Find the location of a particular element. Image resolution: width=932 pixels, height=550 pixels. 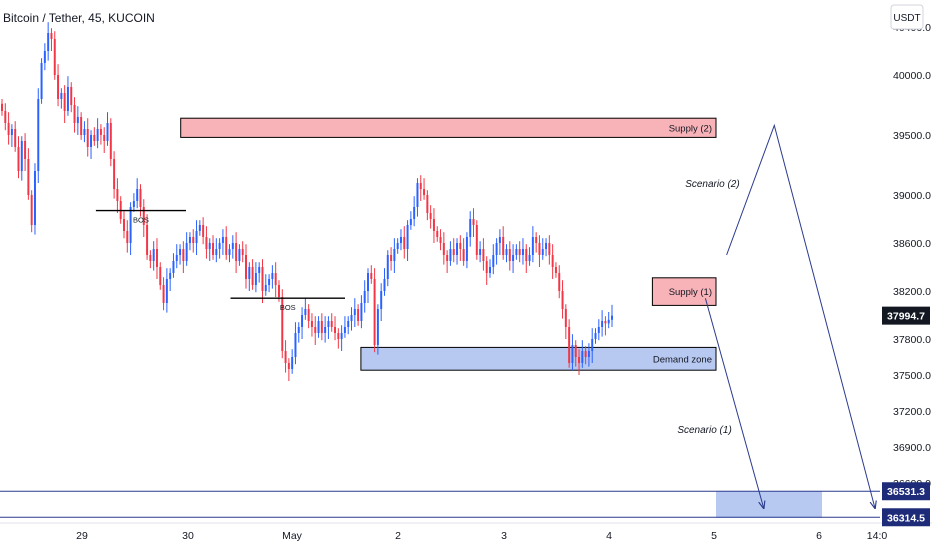

scenario-label-0: Scenario (2) is located at coordinates (712, 184).